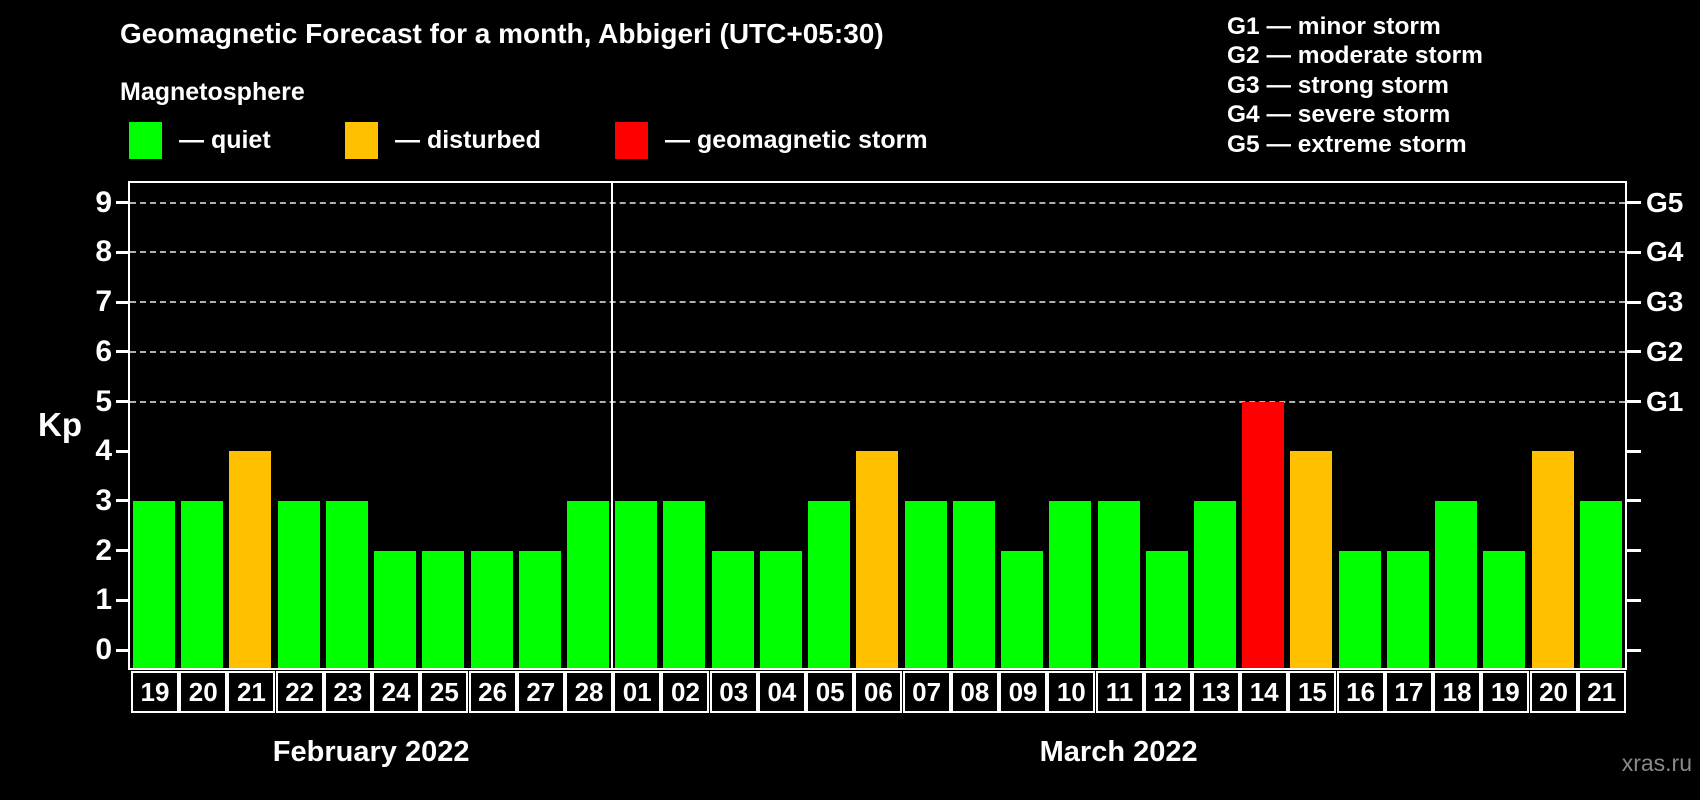  What do you see at coordinates (1665, 401) in the screenshot?
I see `g-axis-label-g1: G1` at bounding box center [1665, 401].